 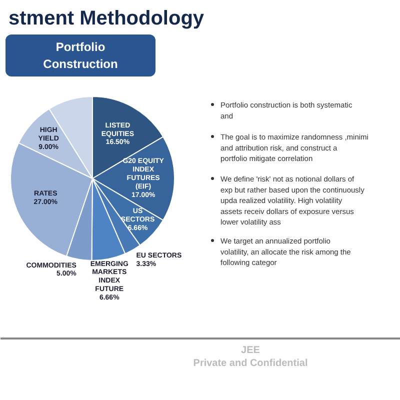 What do you see at coordinates (80, 55) in the screenshot?
I see `chart-subtitle: Portfolio Construction` at bounding box center [80, 55].